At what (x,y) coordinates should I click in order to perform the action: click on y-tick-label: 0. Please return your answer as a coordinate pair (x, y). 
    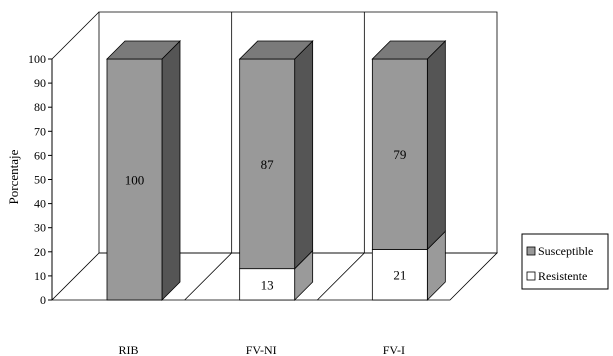
    Looking at the image, I should click on (43, 300).